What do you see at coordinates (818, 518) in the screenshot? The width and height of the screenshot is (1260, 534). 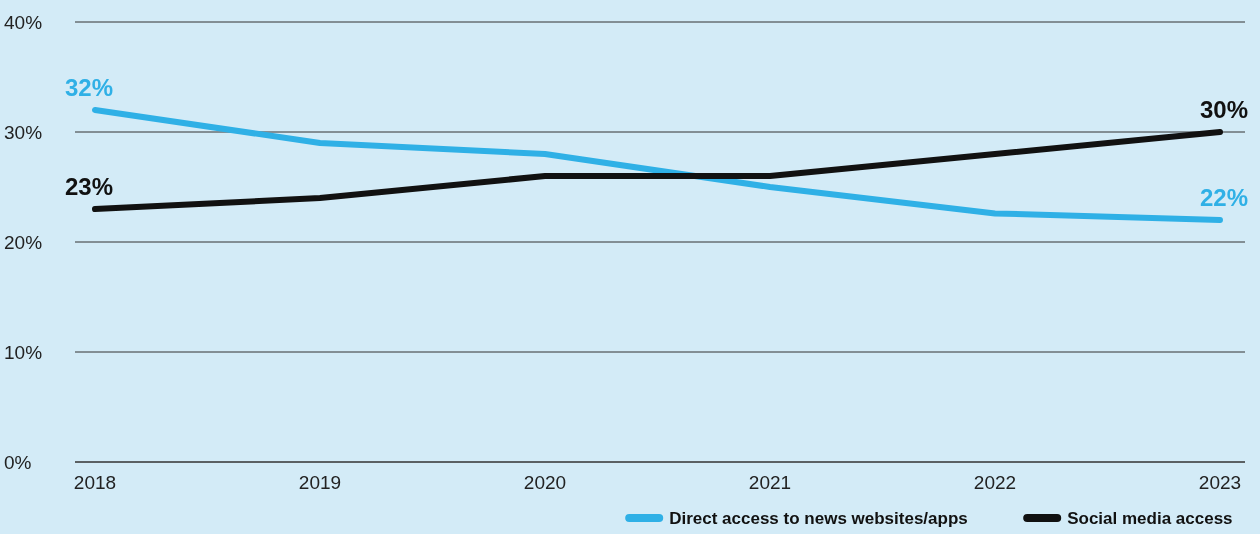 I see `legend-label: Direct access to news websites/apps` at bounding box center [818, 518].